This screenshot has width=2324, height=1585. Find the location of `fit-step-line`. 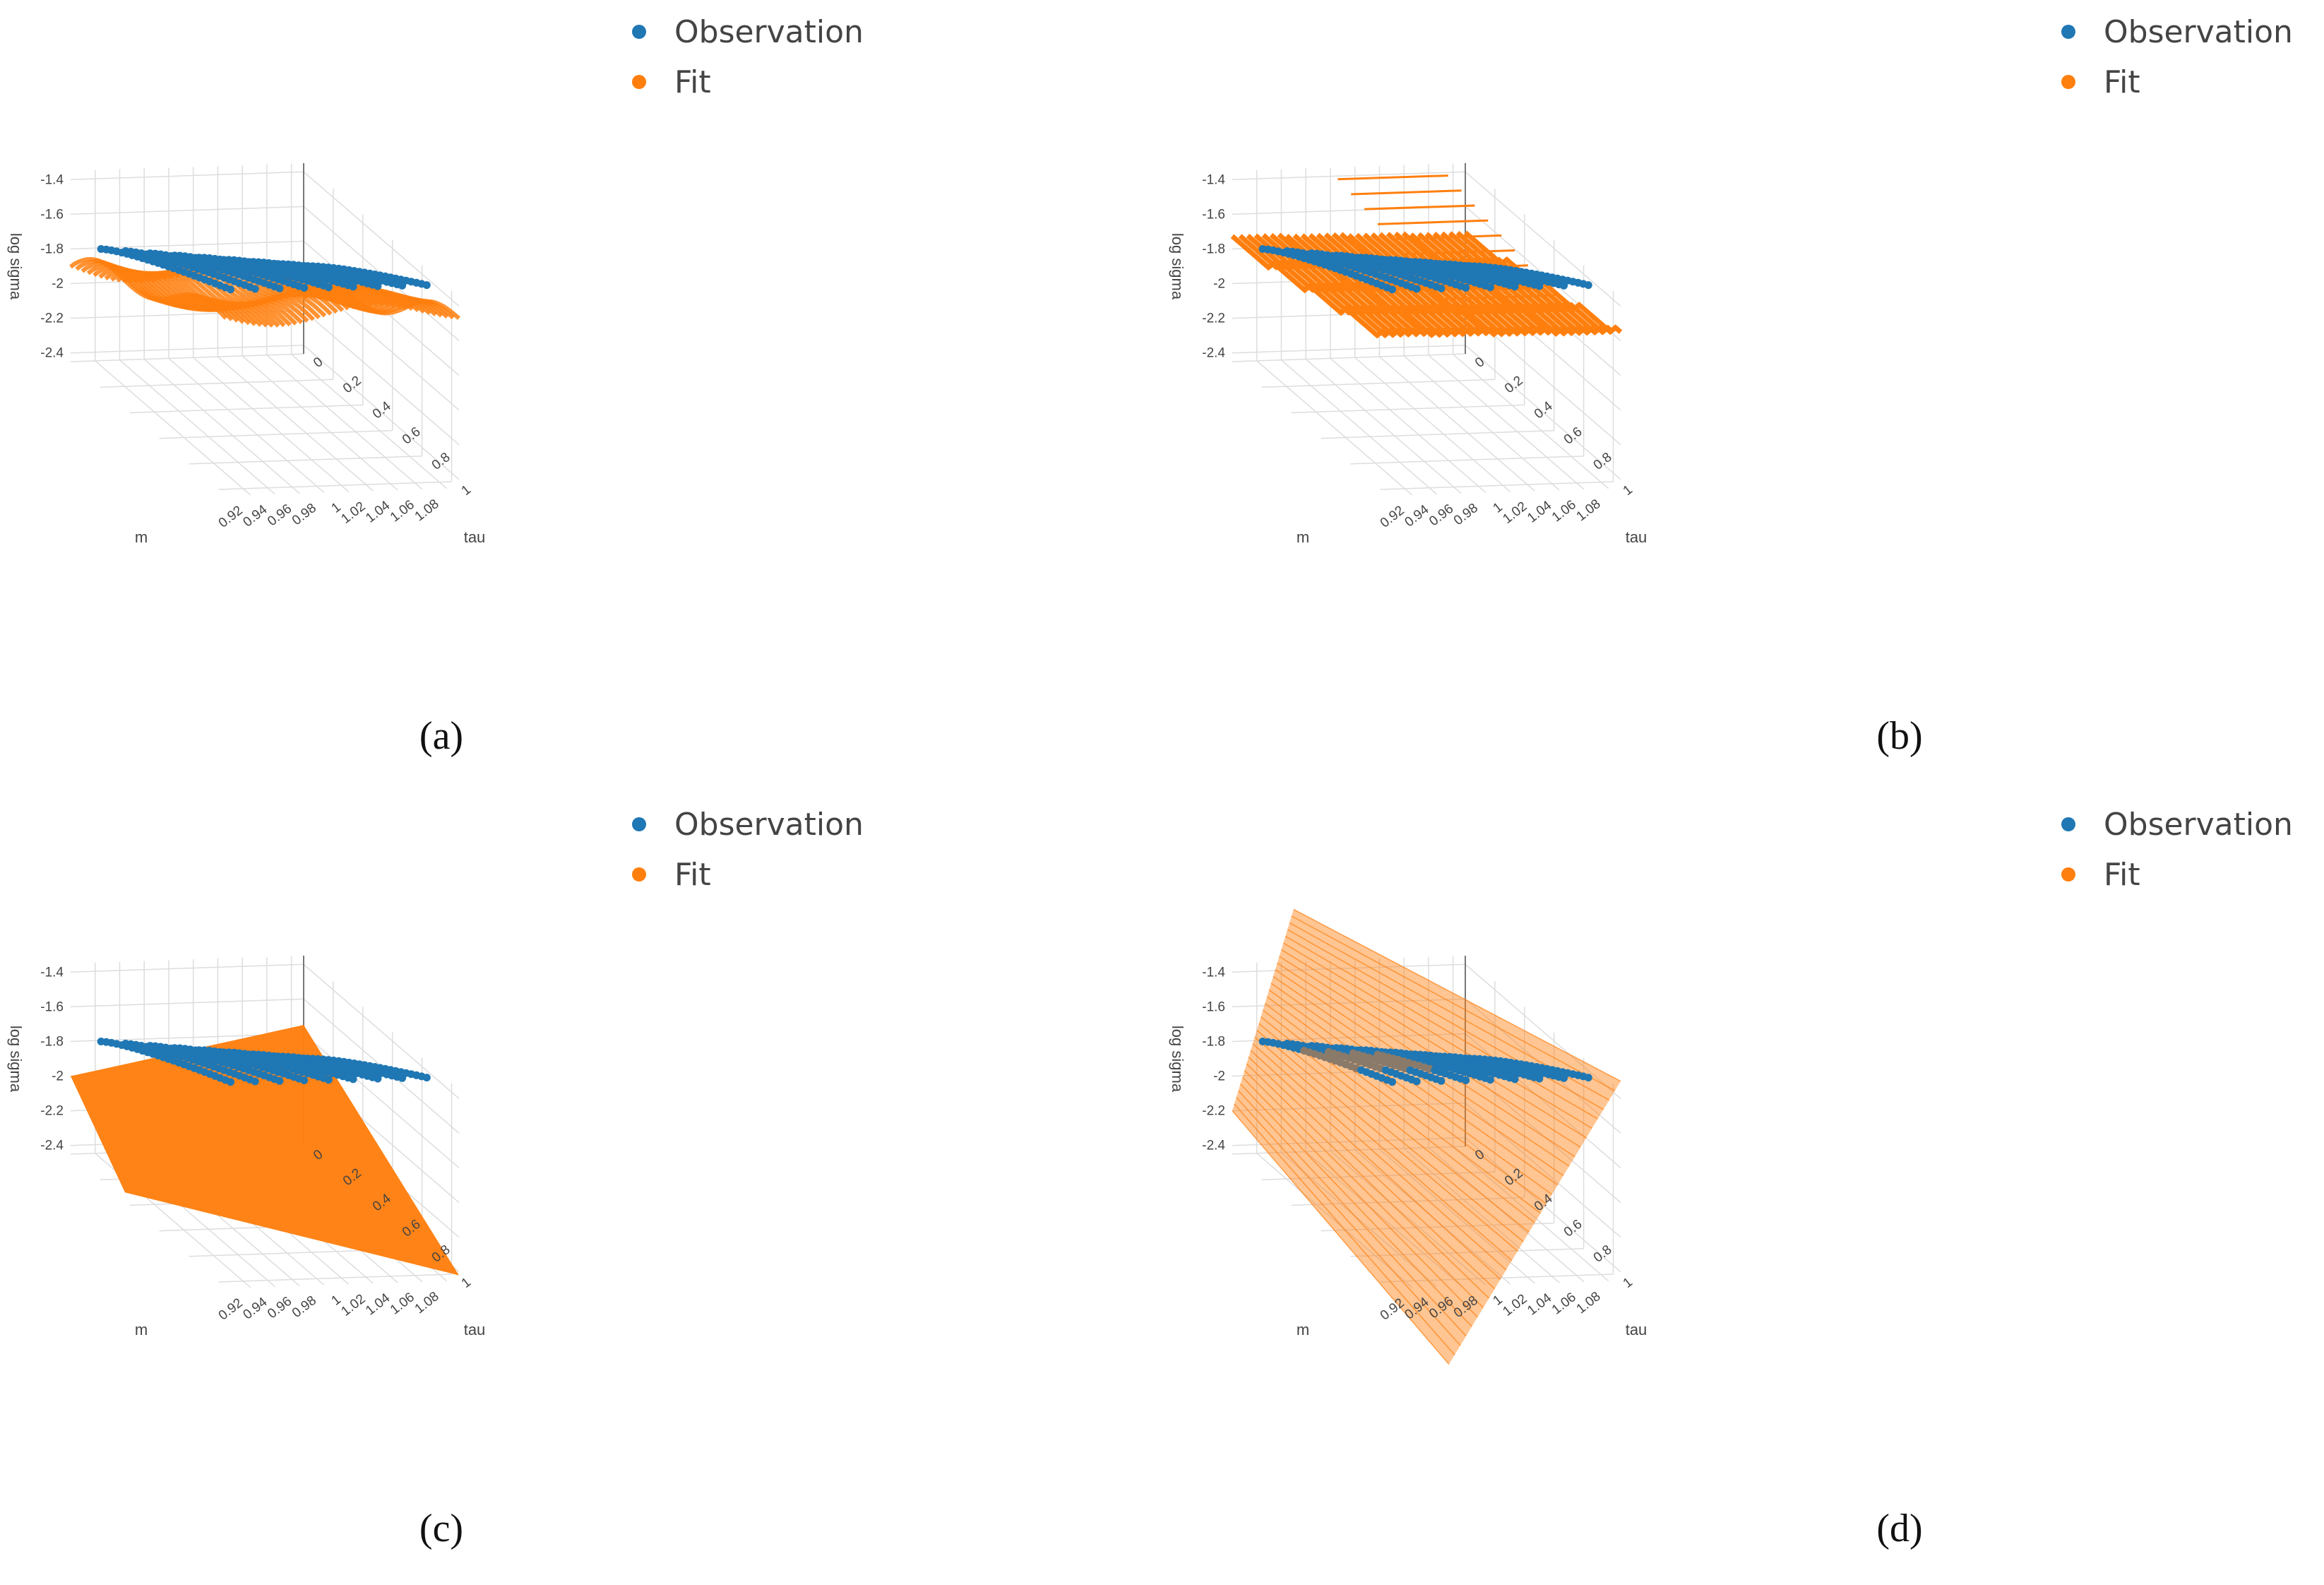

fit-step-line is located at coordinates (1499, 297).